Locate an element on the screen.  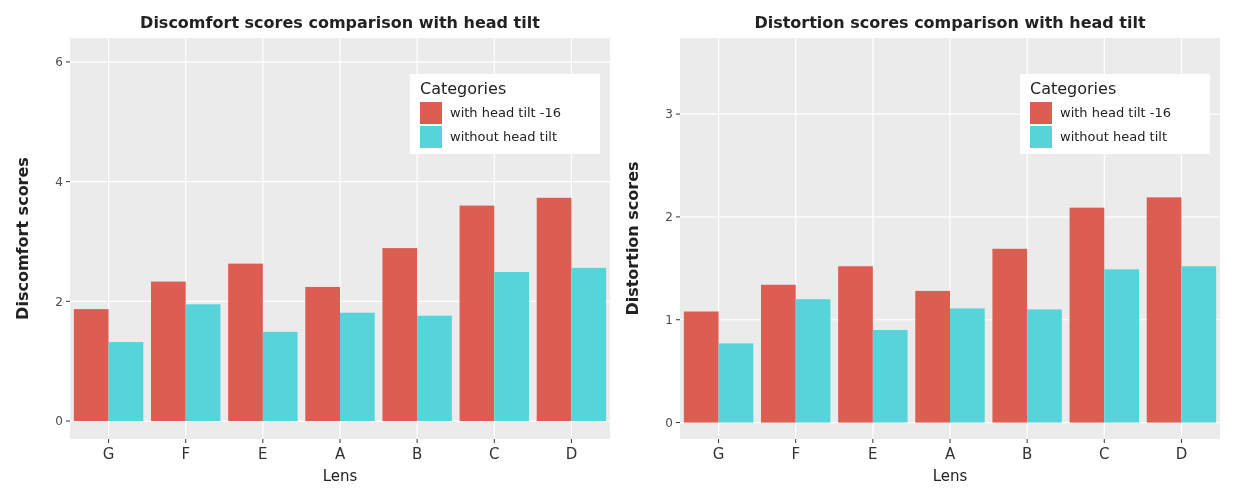
chart-title: Discomfort scores comparison with head tilt is located at coordinates (340, 22).